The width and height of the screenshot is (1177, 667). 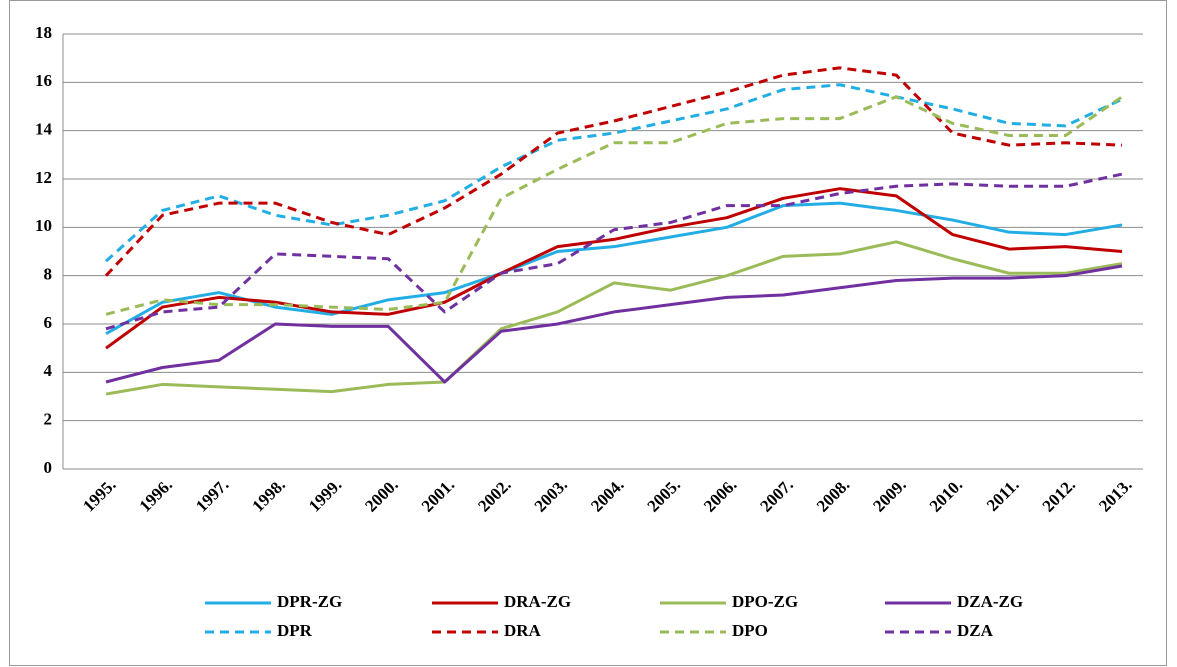 I want to click on legend-label: DZA-ZG, so click(x=990, y=601).